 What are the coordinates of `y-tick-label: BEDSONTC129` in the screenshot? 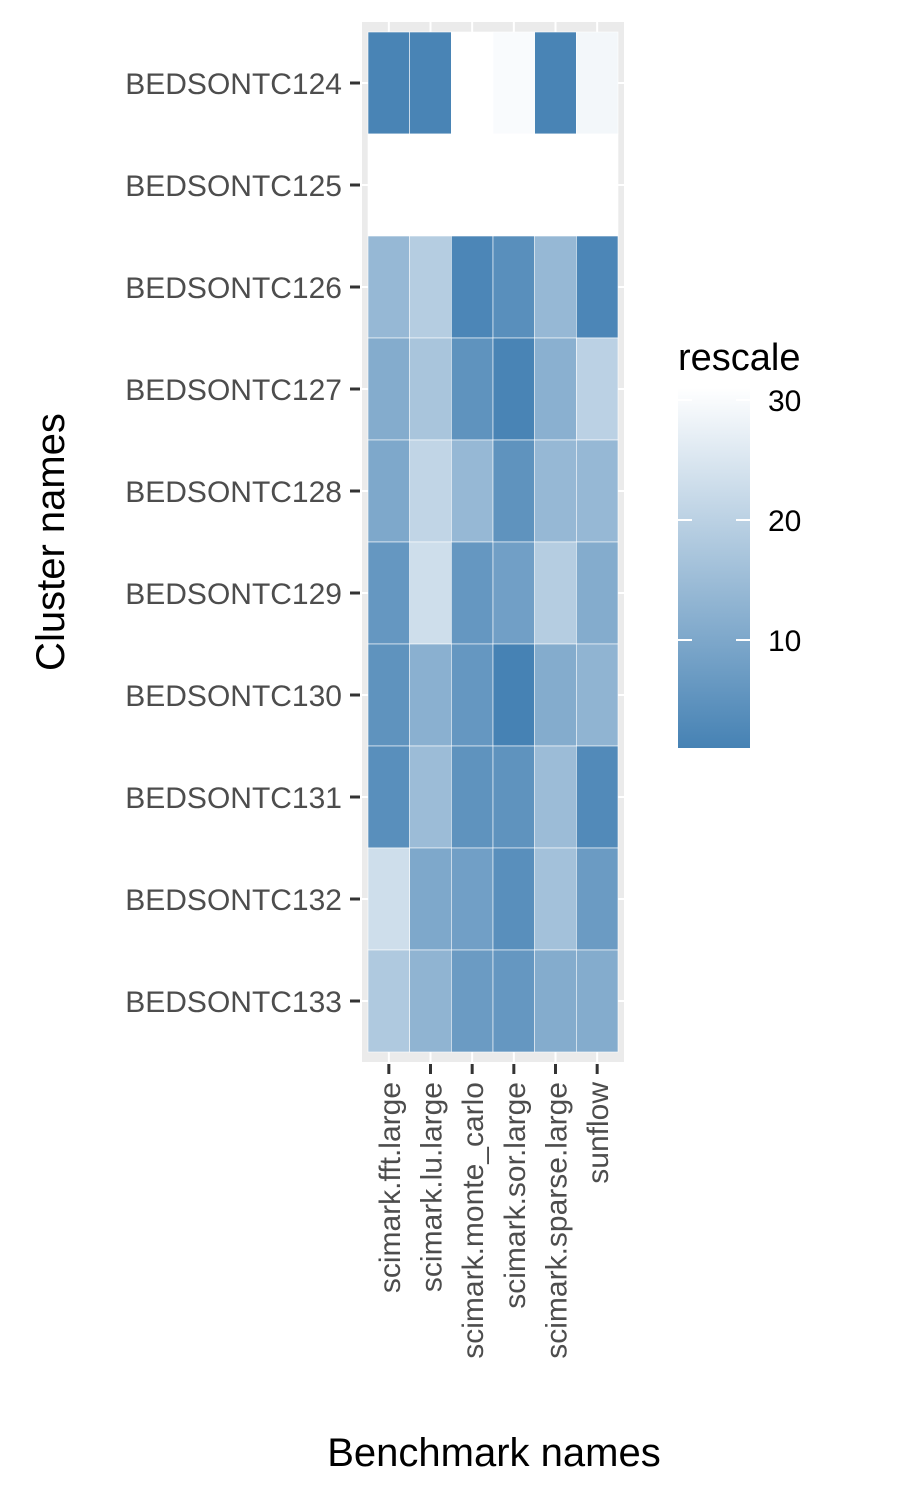 It's located at (233, 594).